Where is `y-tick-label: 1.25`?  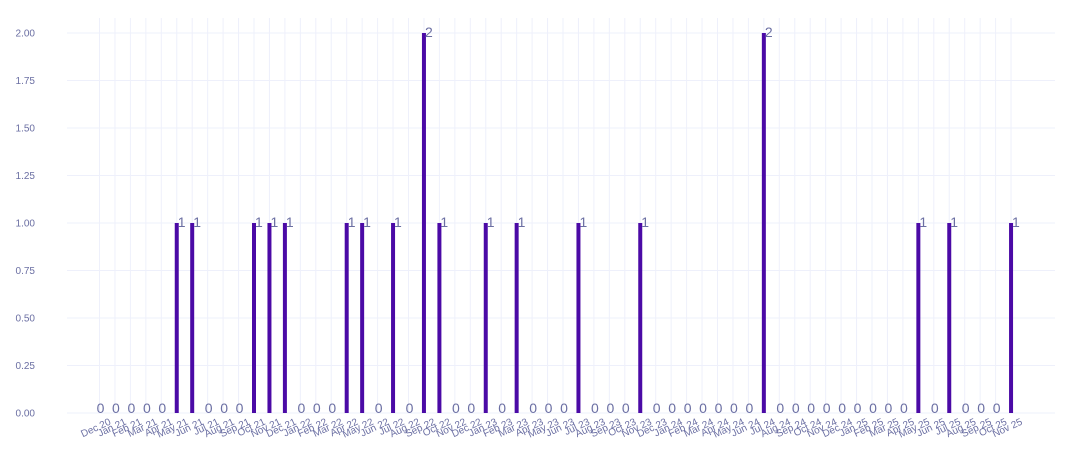
y-tick-label: 1.25 is located at coordinates (26, 176).